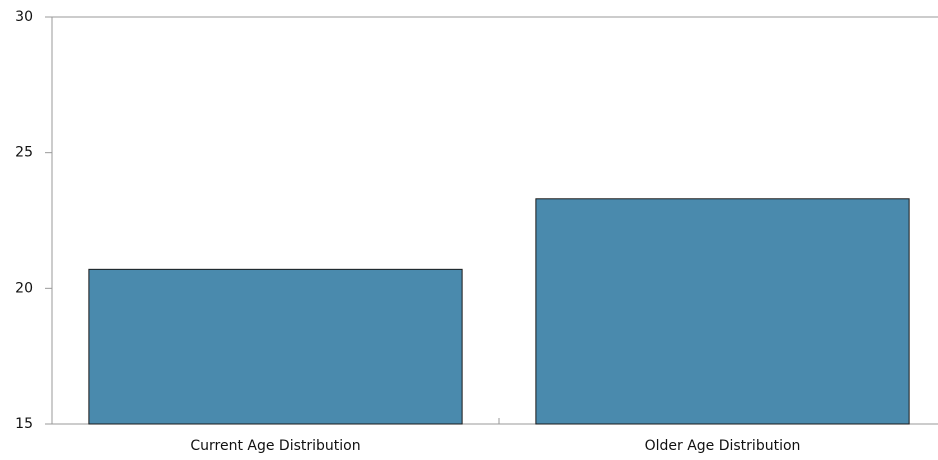  Describe the element at coordinates (275, 346) in the screenshot. I see `bar` at that location.